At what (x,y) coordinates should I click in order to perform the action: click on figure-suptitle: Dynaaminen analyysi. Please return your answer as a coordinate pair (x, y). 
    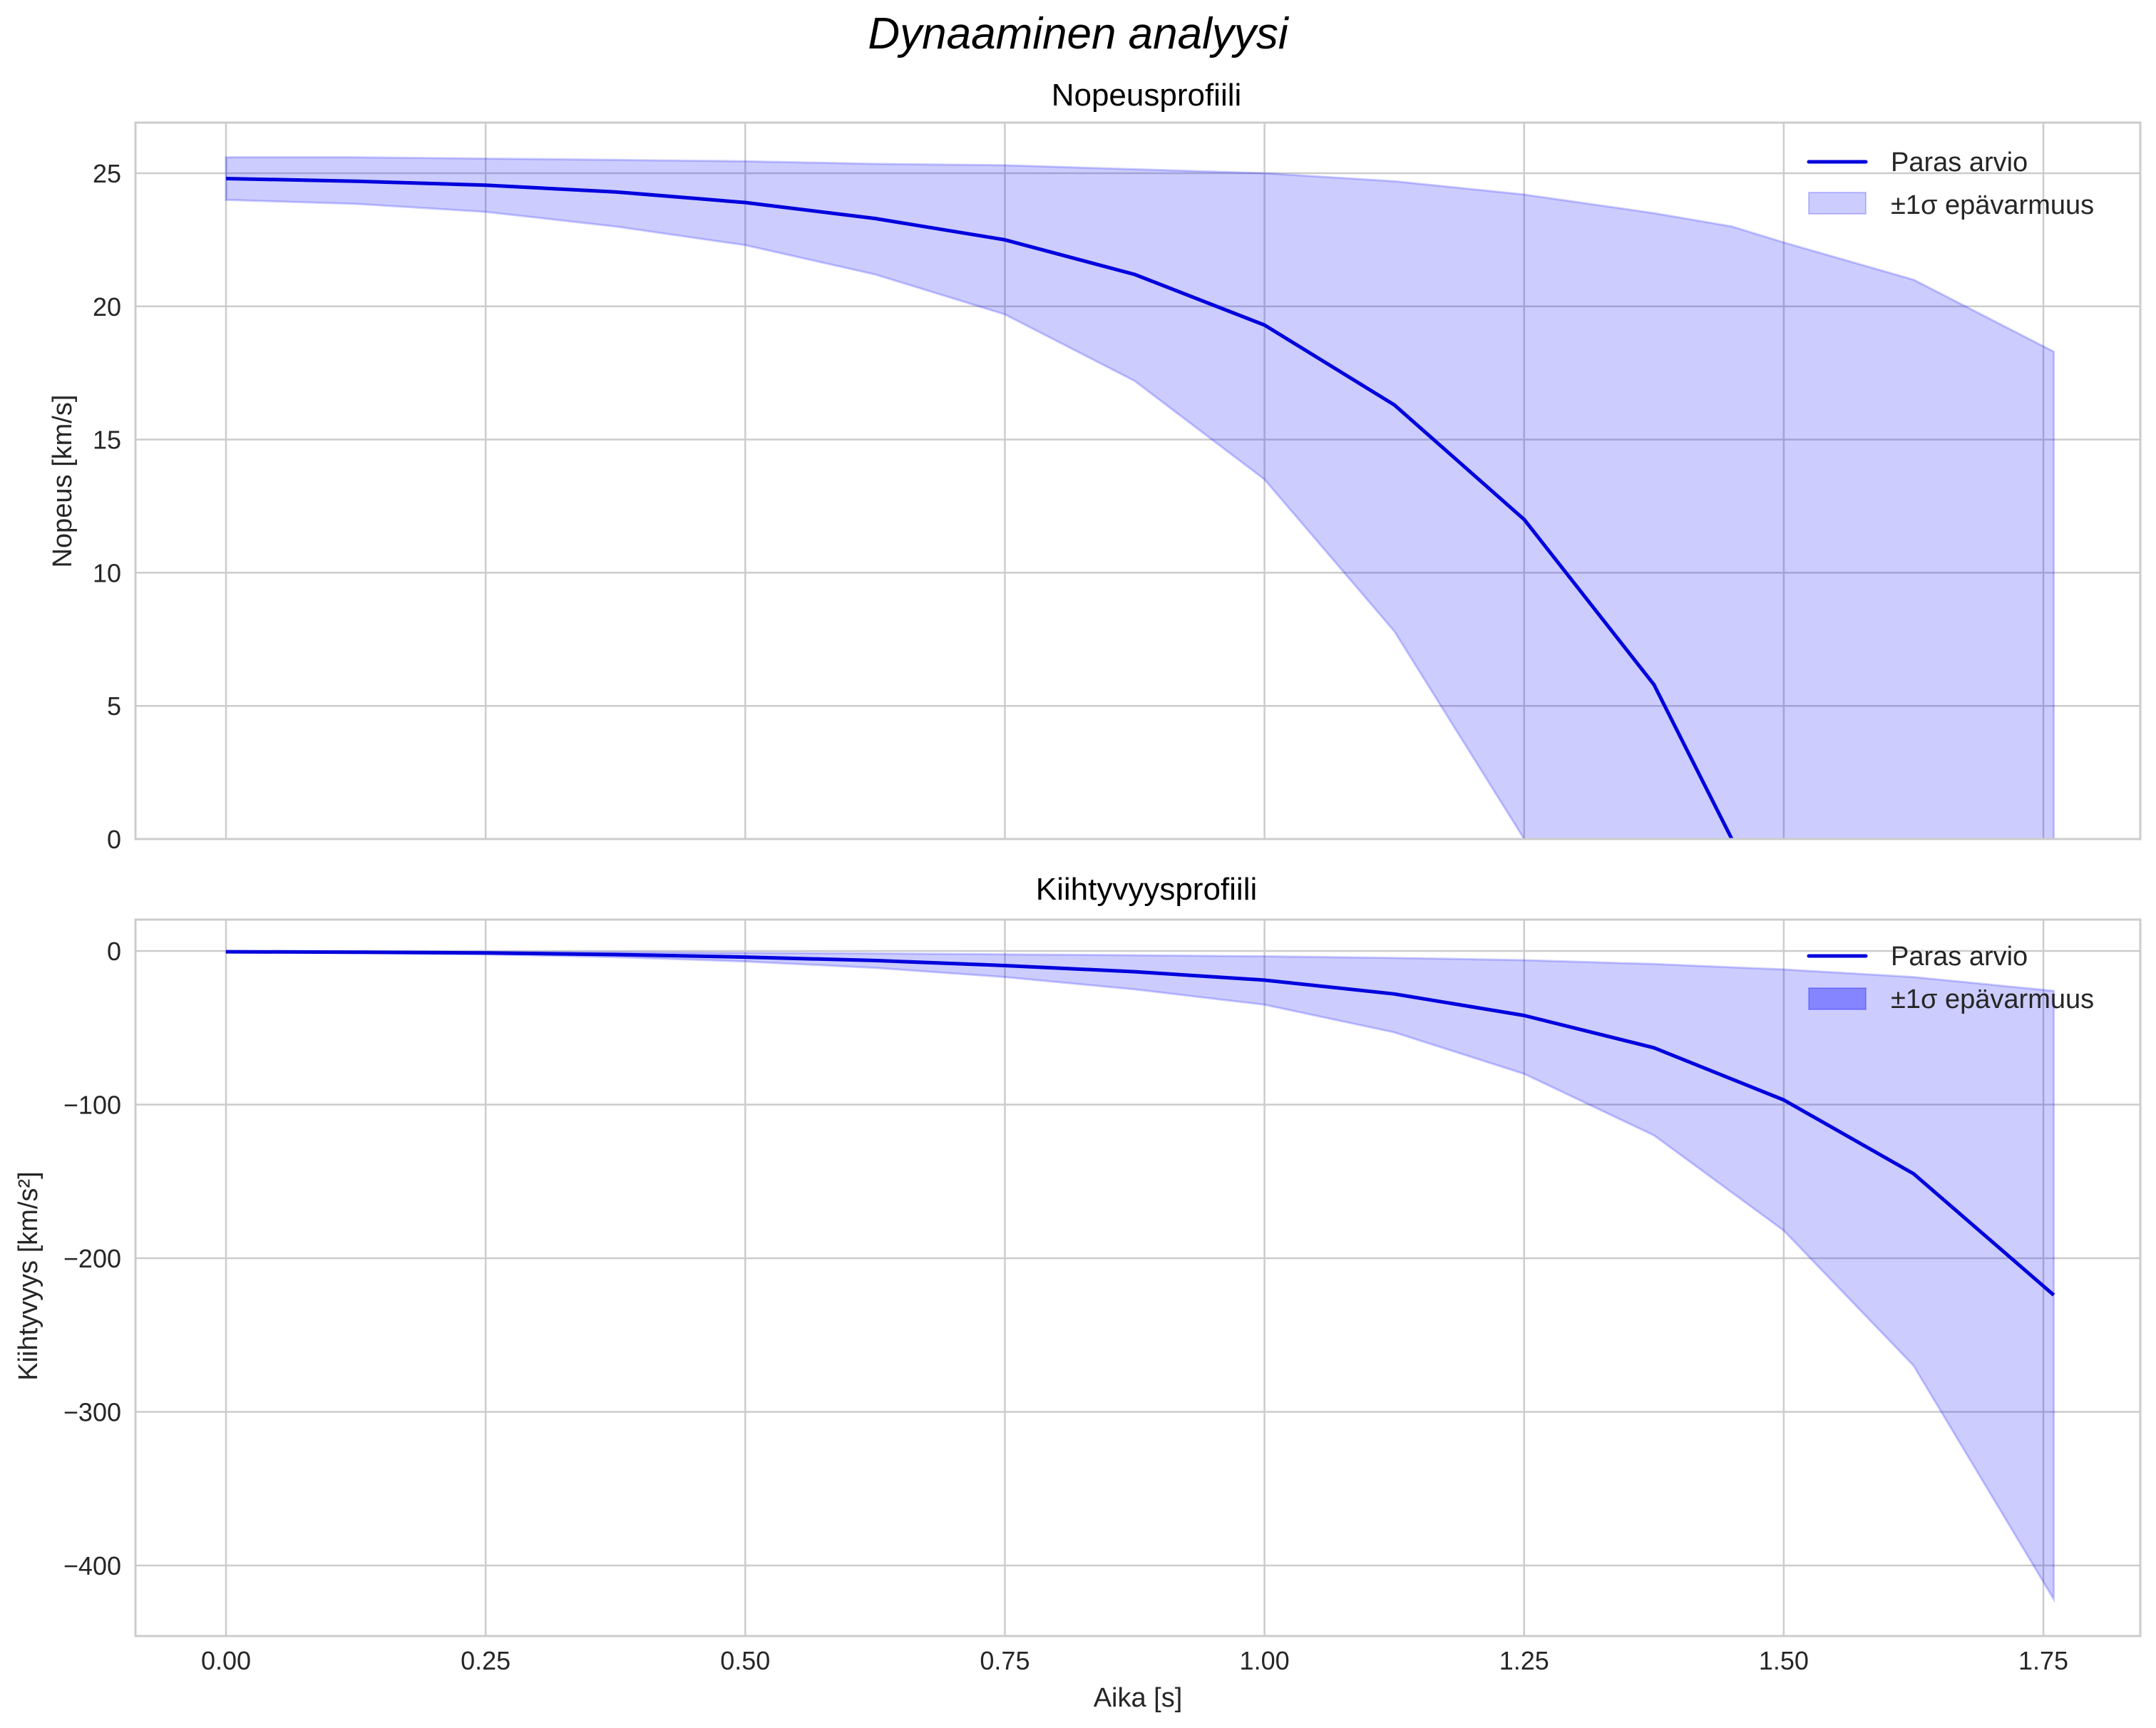
    Looking at the image, I should click on (1079, 33).